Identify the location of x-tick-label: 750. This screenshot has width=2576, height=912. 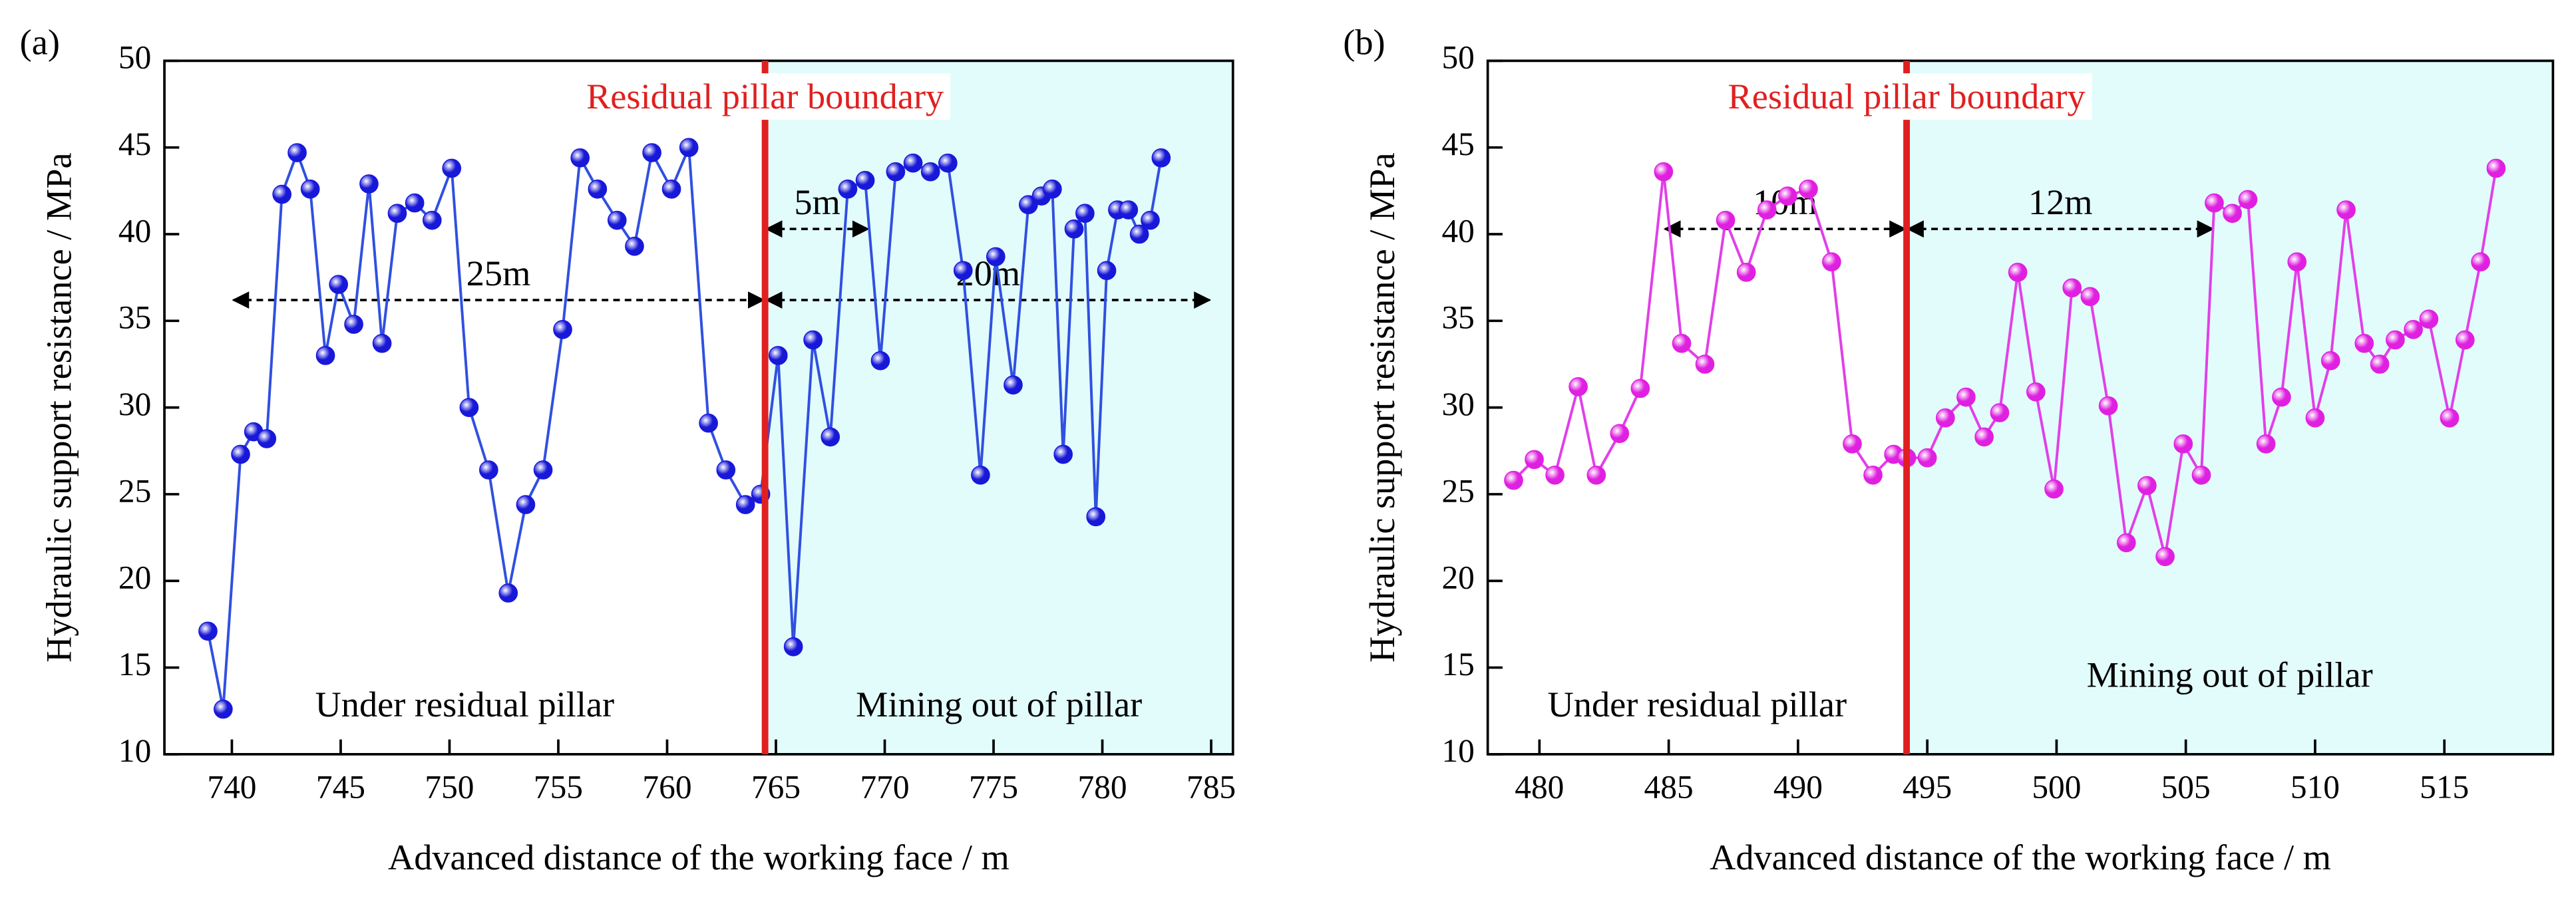
(449, 787).